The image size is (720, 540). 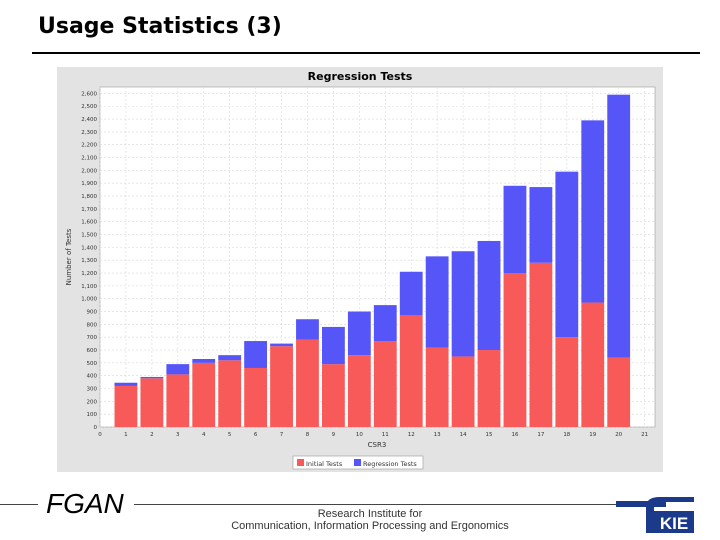 I want to click on y-tick-label: 1,700, so click(x=89, y=210).